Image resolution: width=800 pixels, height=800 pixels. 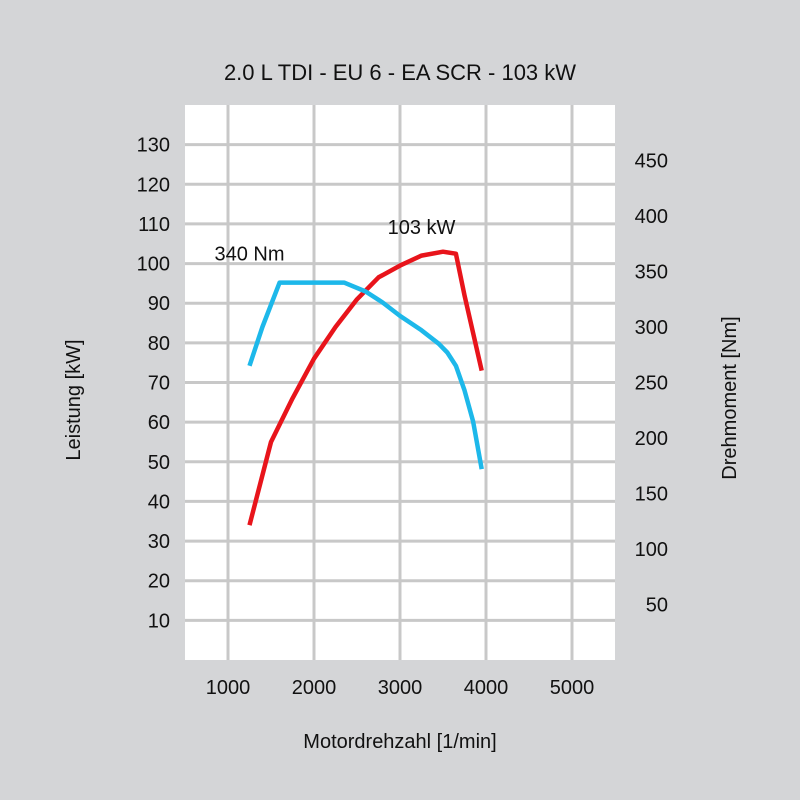 What do you see at coordinates (159, 384) in the screenshot?
I see `y-left-tick-label: 70` at bounding box center [159, 384].